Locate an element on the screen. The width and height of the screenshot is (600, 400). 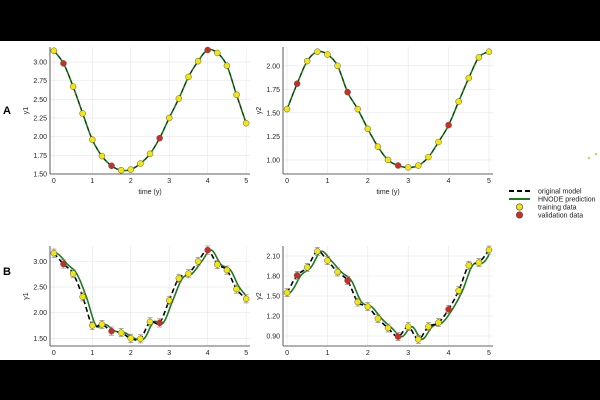
panel-label-b: B is located at coordinates (7, 272).